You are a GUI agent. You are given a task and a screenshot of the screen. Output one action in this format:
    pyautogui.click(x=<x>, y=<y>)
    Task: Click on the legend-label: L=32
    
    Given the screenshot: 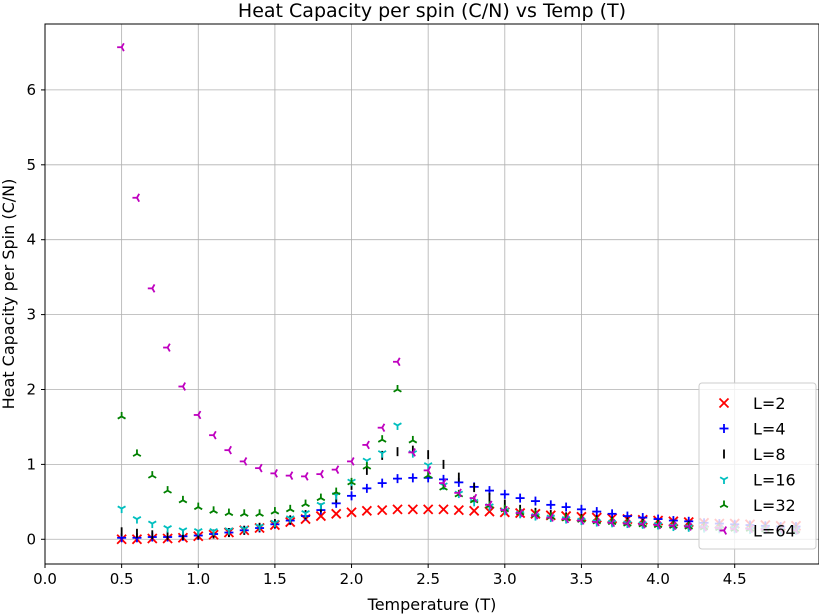 What is the action you would take?
    pyautogui.click(x=774, y=505)
    